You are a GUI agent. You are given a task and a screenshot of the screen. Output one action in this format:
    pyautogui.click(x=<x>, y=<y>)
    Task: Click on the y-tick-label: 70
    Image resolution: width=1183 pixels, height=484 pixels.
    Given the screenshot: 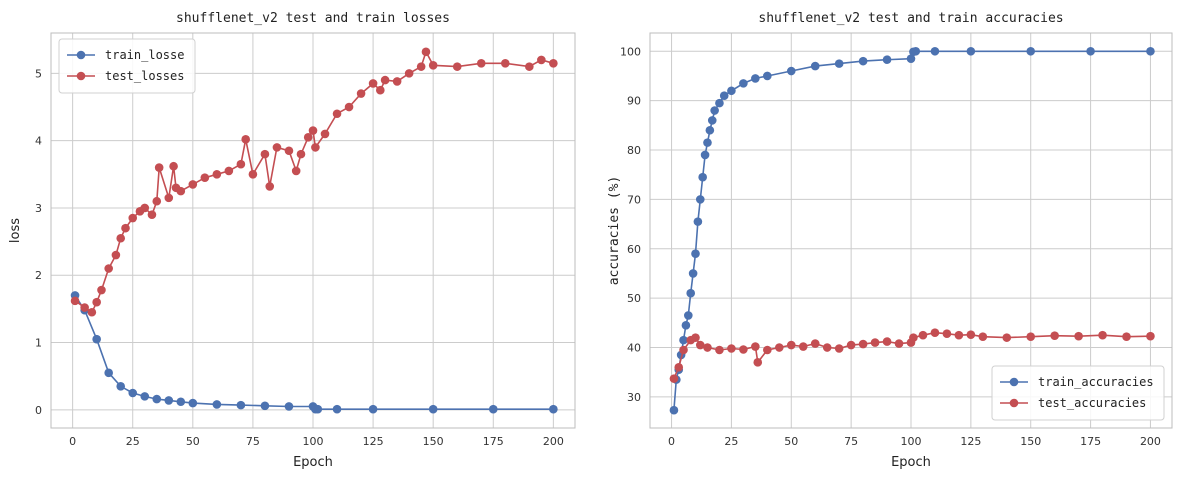 What is the action you would take?
    pyautogui.click(x=634, y=199)
    